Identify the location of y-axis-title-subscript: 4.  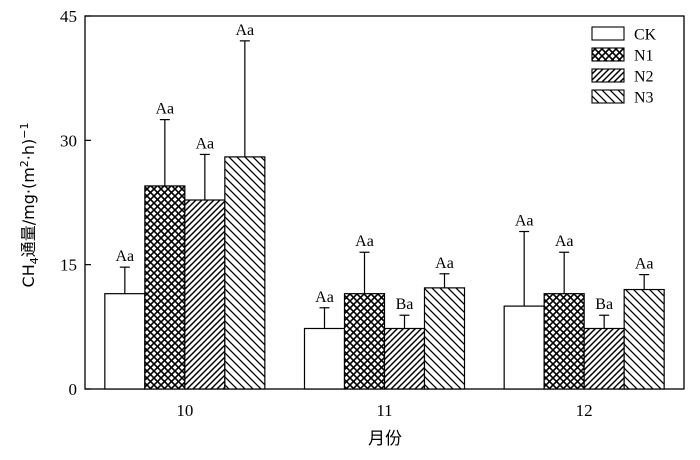
(34, 260).